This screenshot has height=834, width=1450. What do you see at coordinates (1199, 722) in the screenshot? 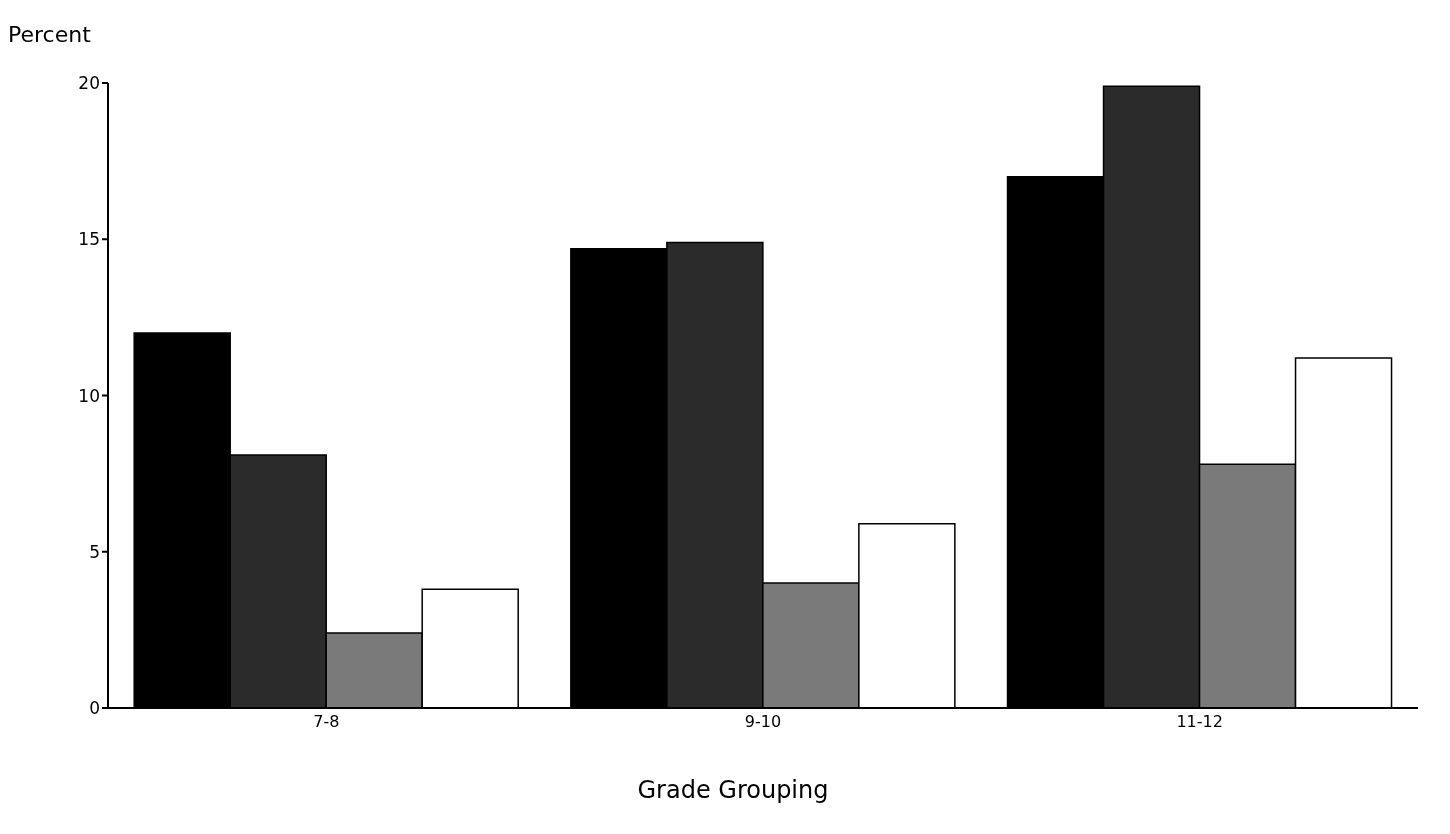
I see `x-tick-label: 11-12` at bounding box center [1199, 722].